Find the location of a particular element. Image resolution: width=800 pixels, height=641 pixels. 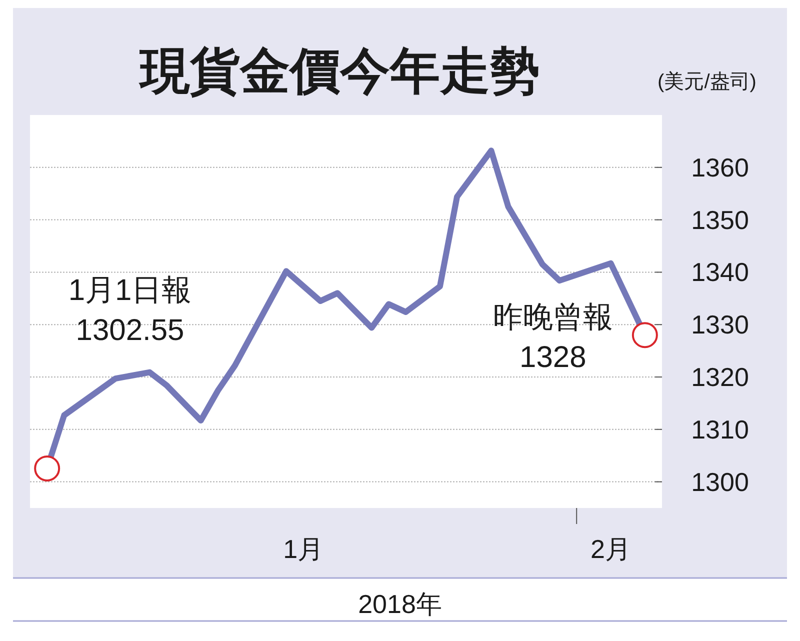

annotation: 1月1日報 1302.55 is located at coordinates (130, 310).